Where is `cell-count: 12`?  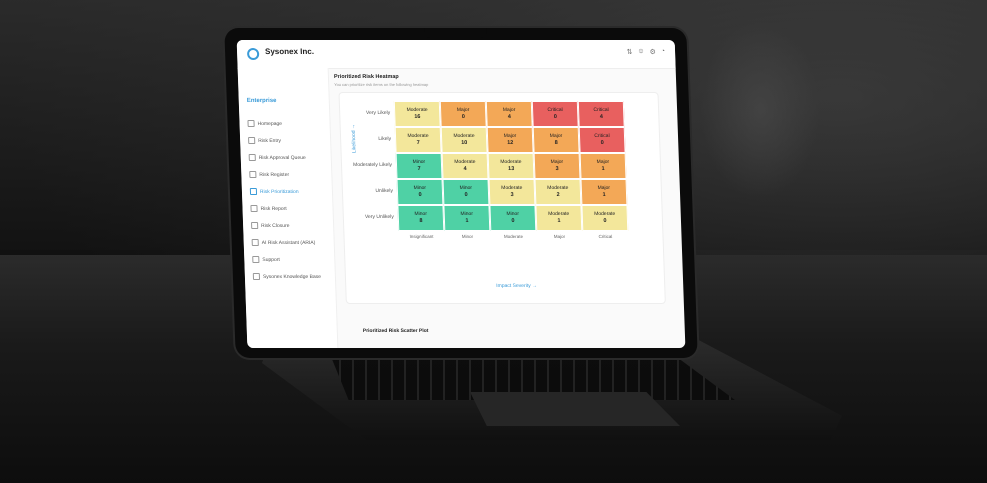 cell-count: 12 is located at coordinates (510, 143).